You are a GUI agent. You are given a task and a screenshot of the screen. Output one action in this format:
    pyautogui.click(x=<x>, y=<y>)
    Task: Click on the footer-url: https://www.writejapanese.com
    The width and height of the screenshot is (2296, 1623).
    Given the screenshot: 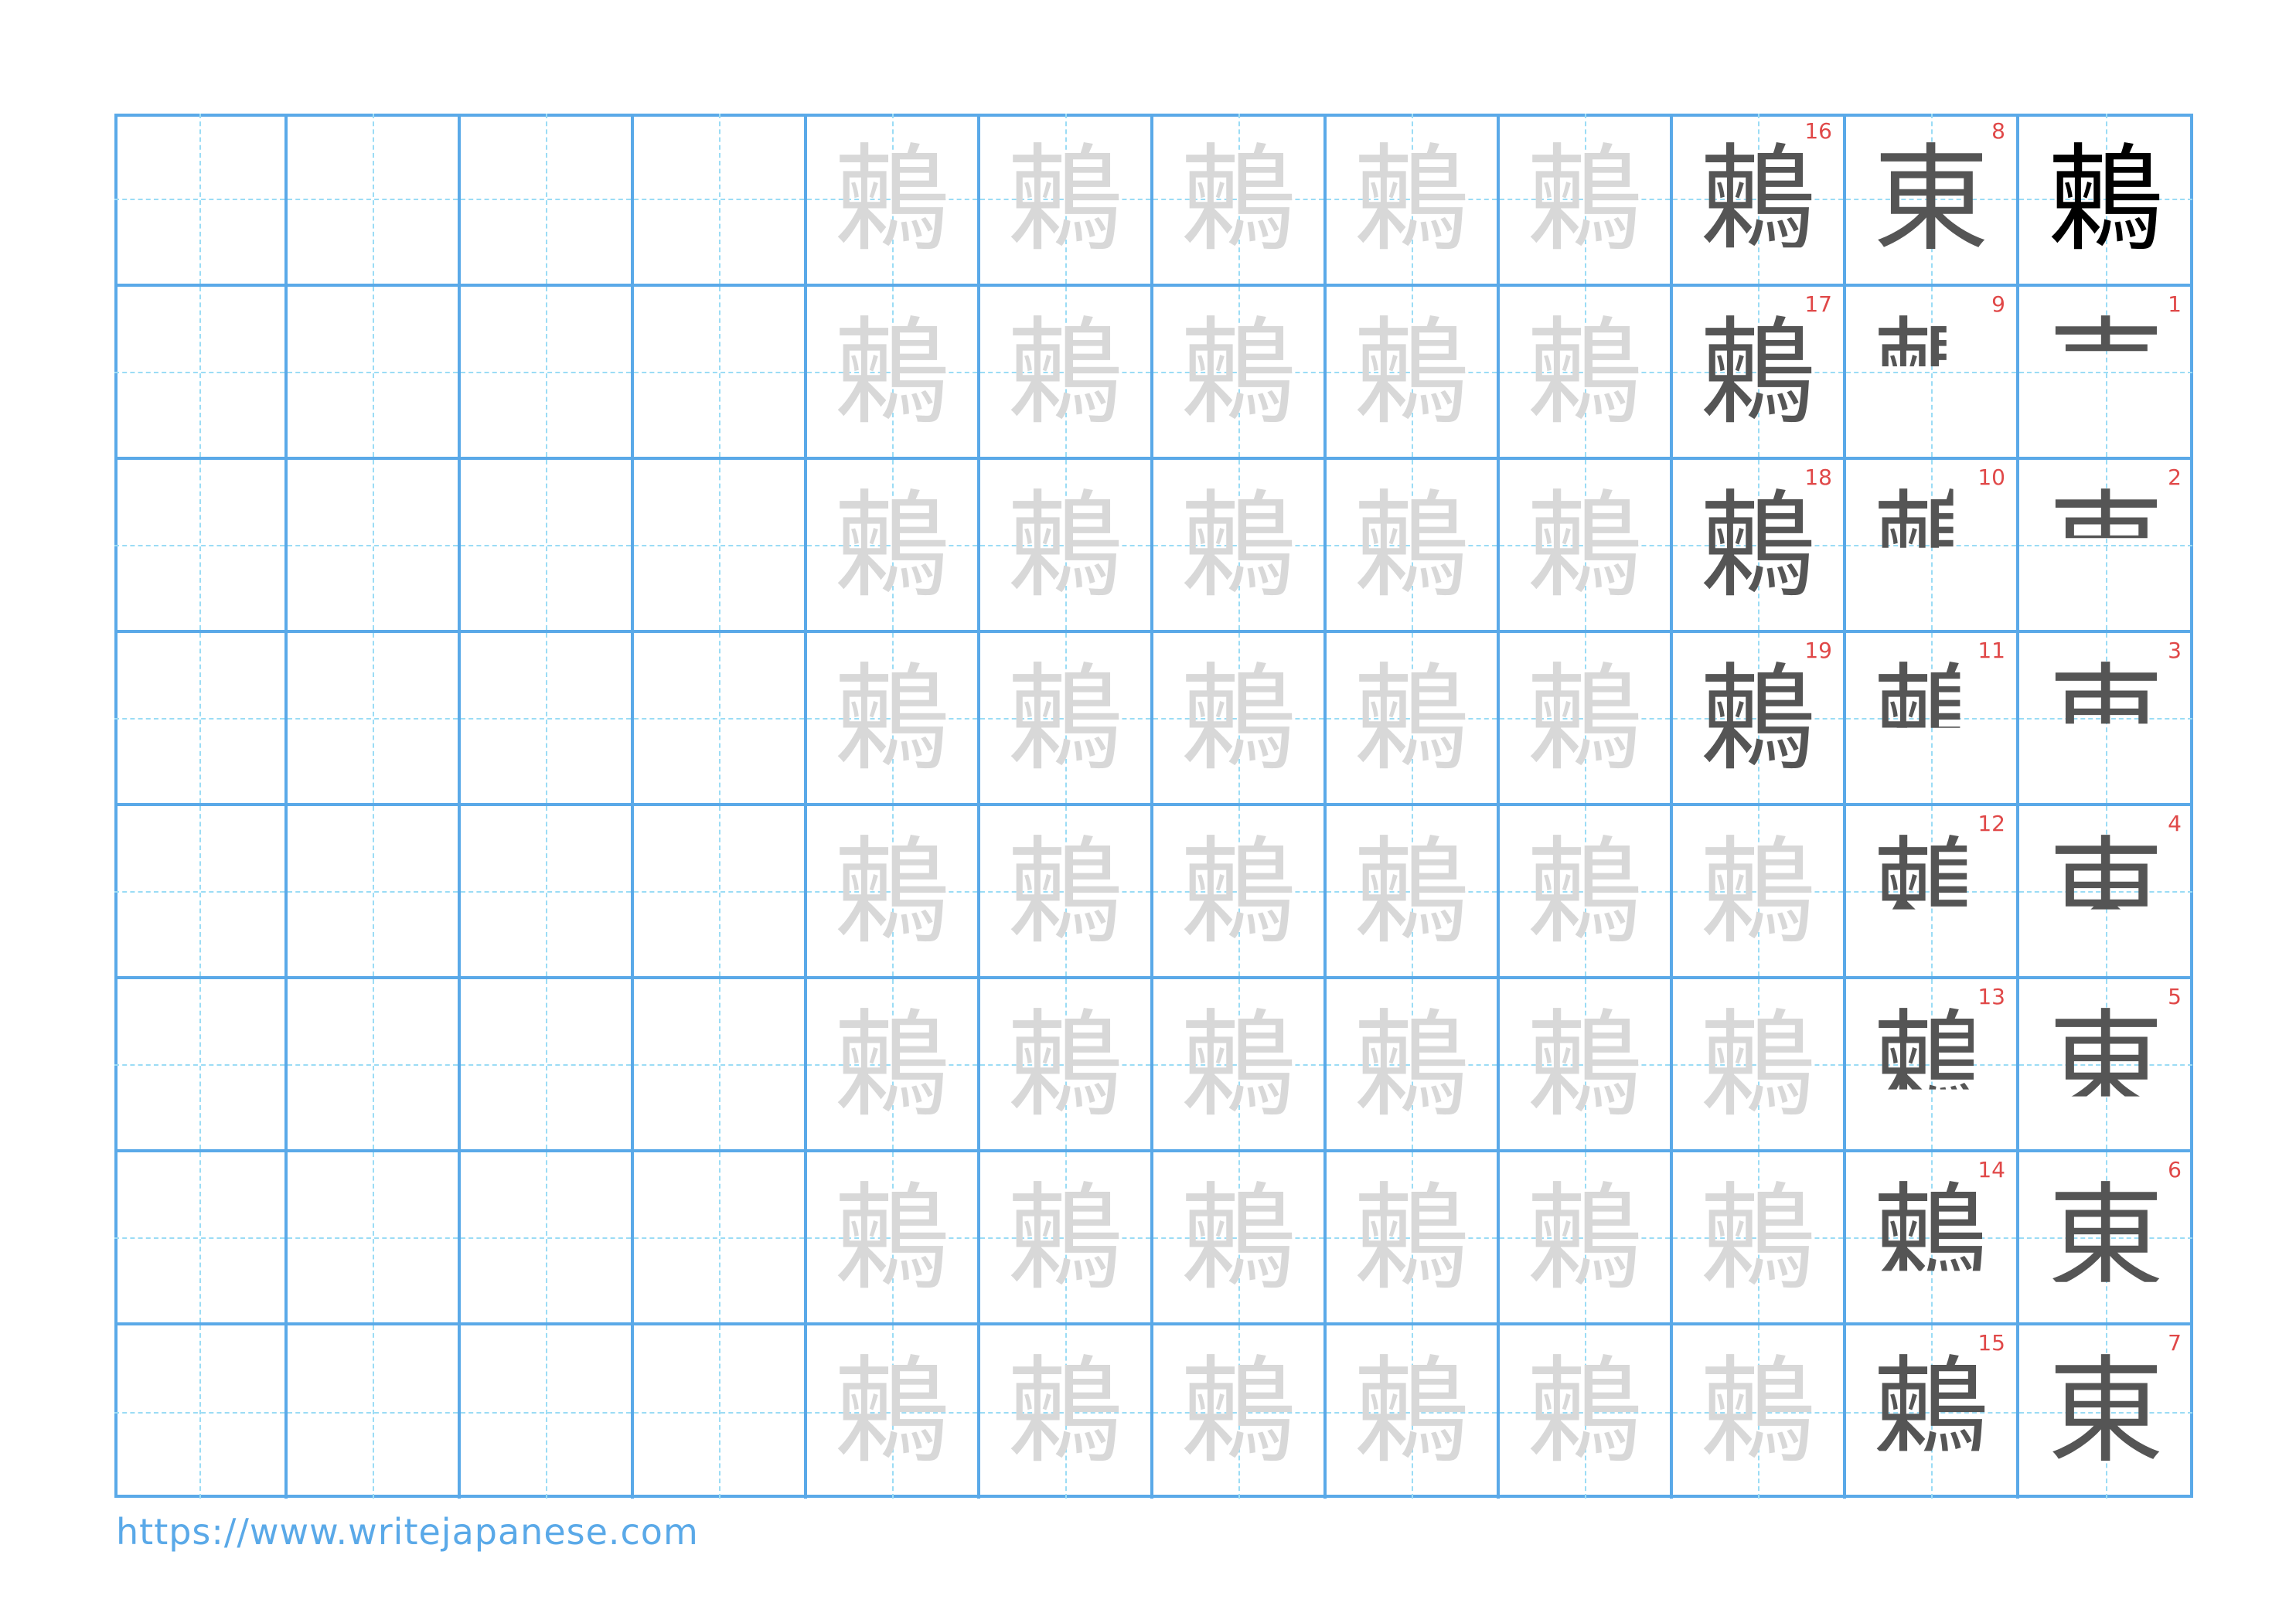 What is the action you would take?
    pyautogui.click(x=407, y=1532)
    